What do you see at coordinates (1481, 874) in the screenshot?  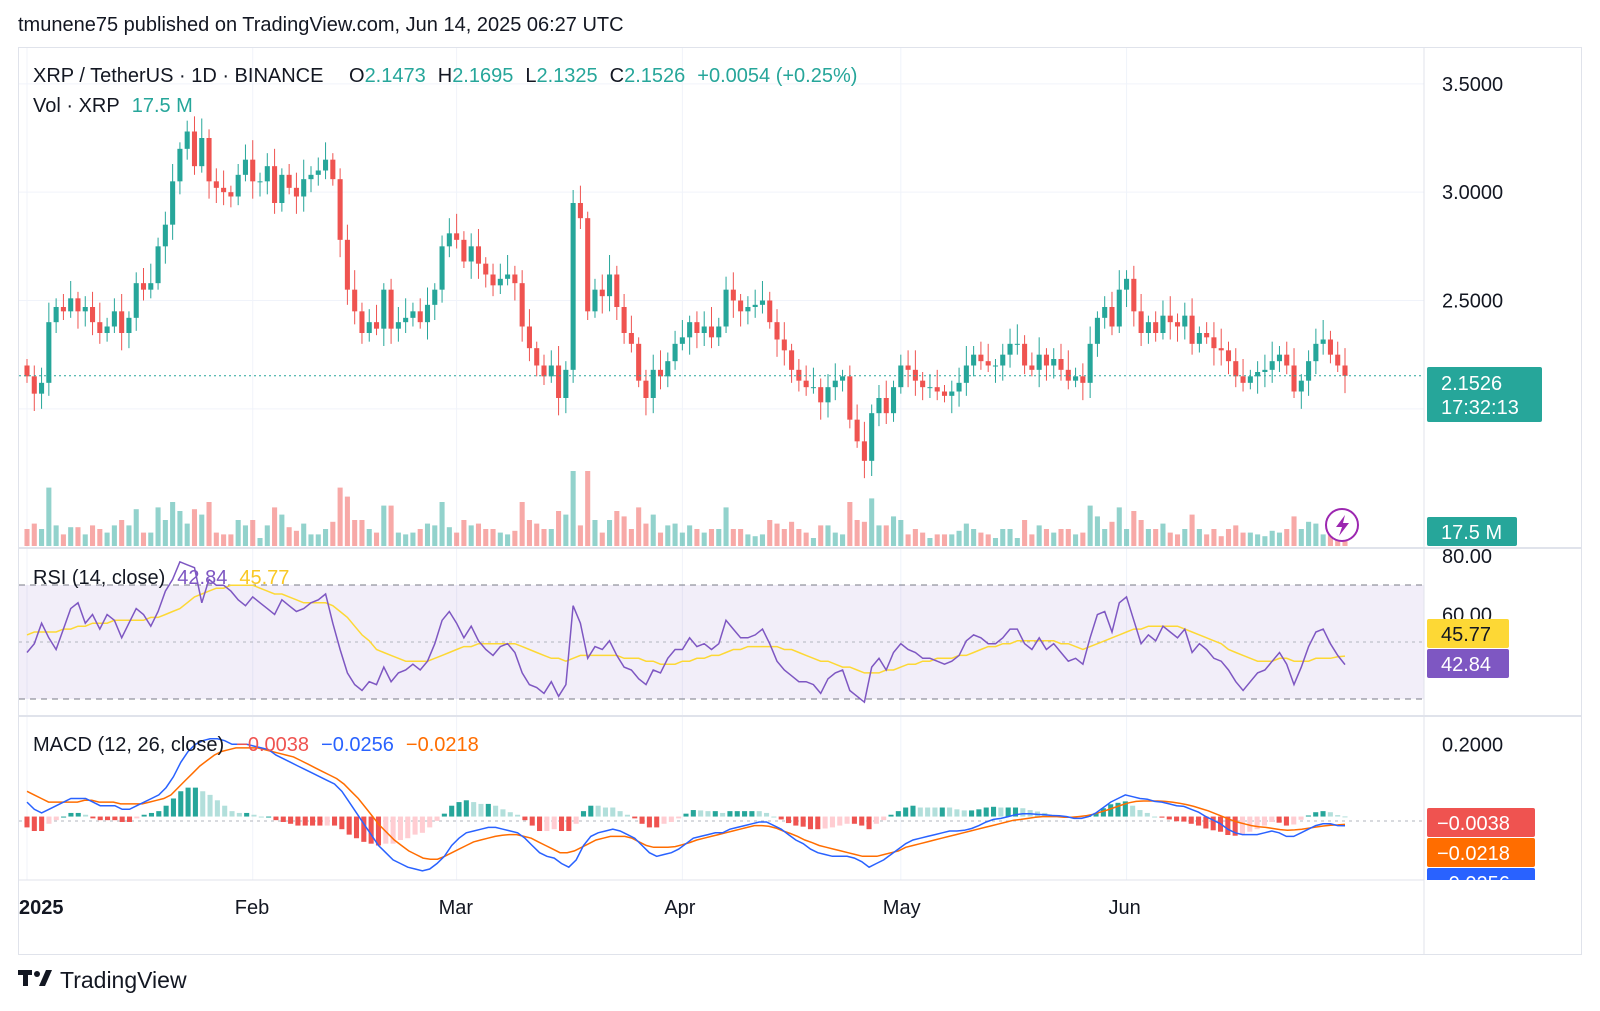 I see `macd-line-badge: −0.0256` at bounding box center [1481, 874].